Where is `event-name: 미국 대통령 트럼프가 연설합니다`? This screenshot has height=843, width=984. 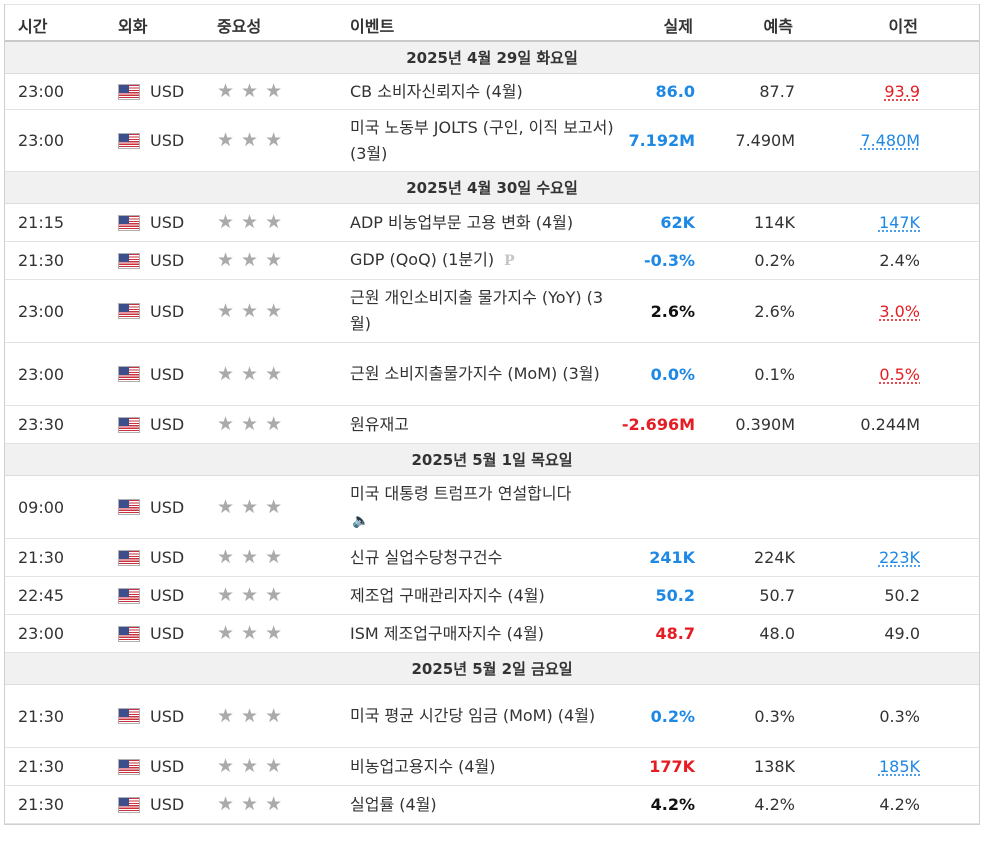 event-name: 미국 대통령 트럼프가 연설합니다 is located at coordinates (461, 493).